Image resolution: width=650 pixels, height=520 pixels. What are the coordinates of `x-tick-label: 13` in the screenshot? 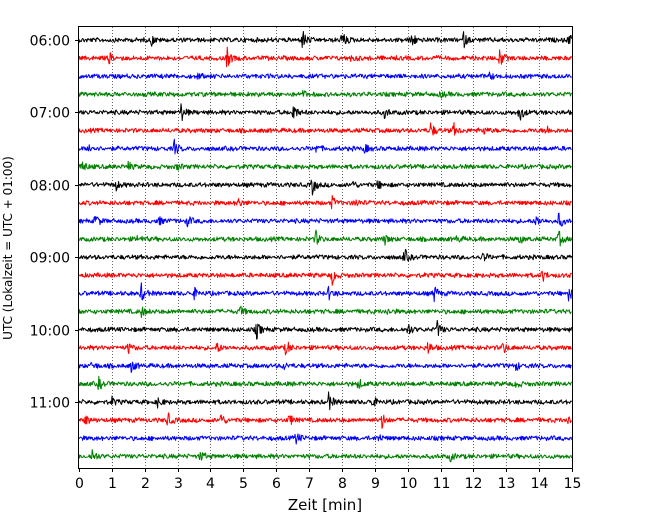 It's located at (507, 484).